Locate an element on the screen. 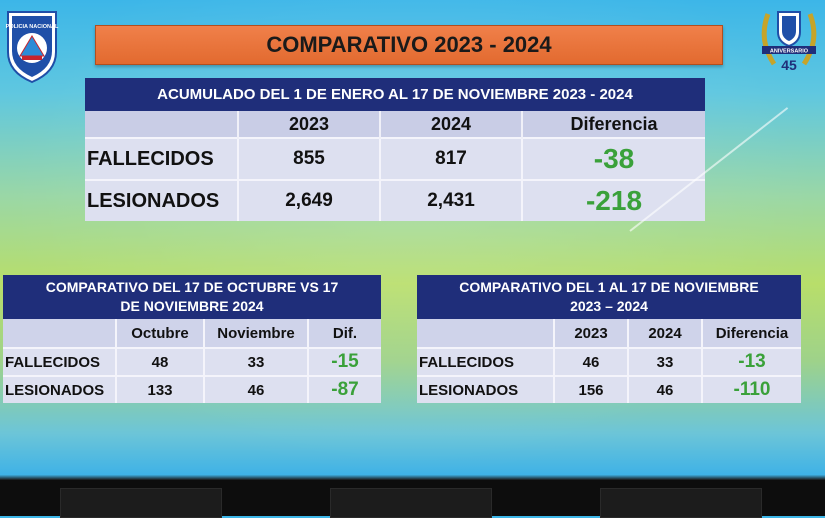 Image resolution: width=825 pixels, height=518 pixels. table-row: FALLECIDOS 855 817 -38 is located at coordinates (395, 158).